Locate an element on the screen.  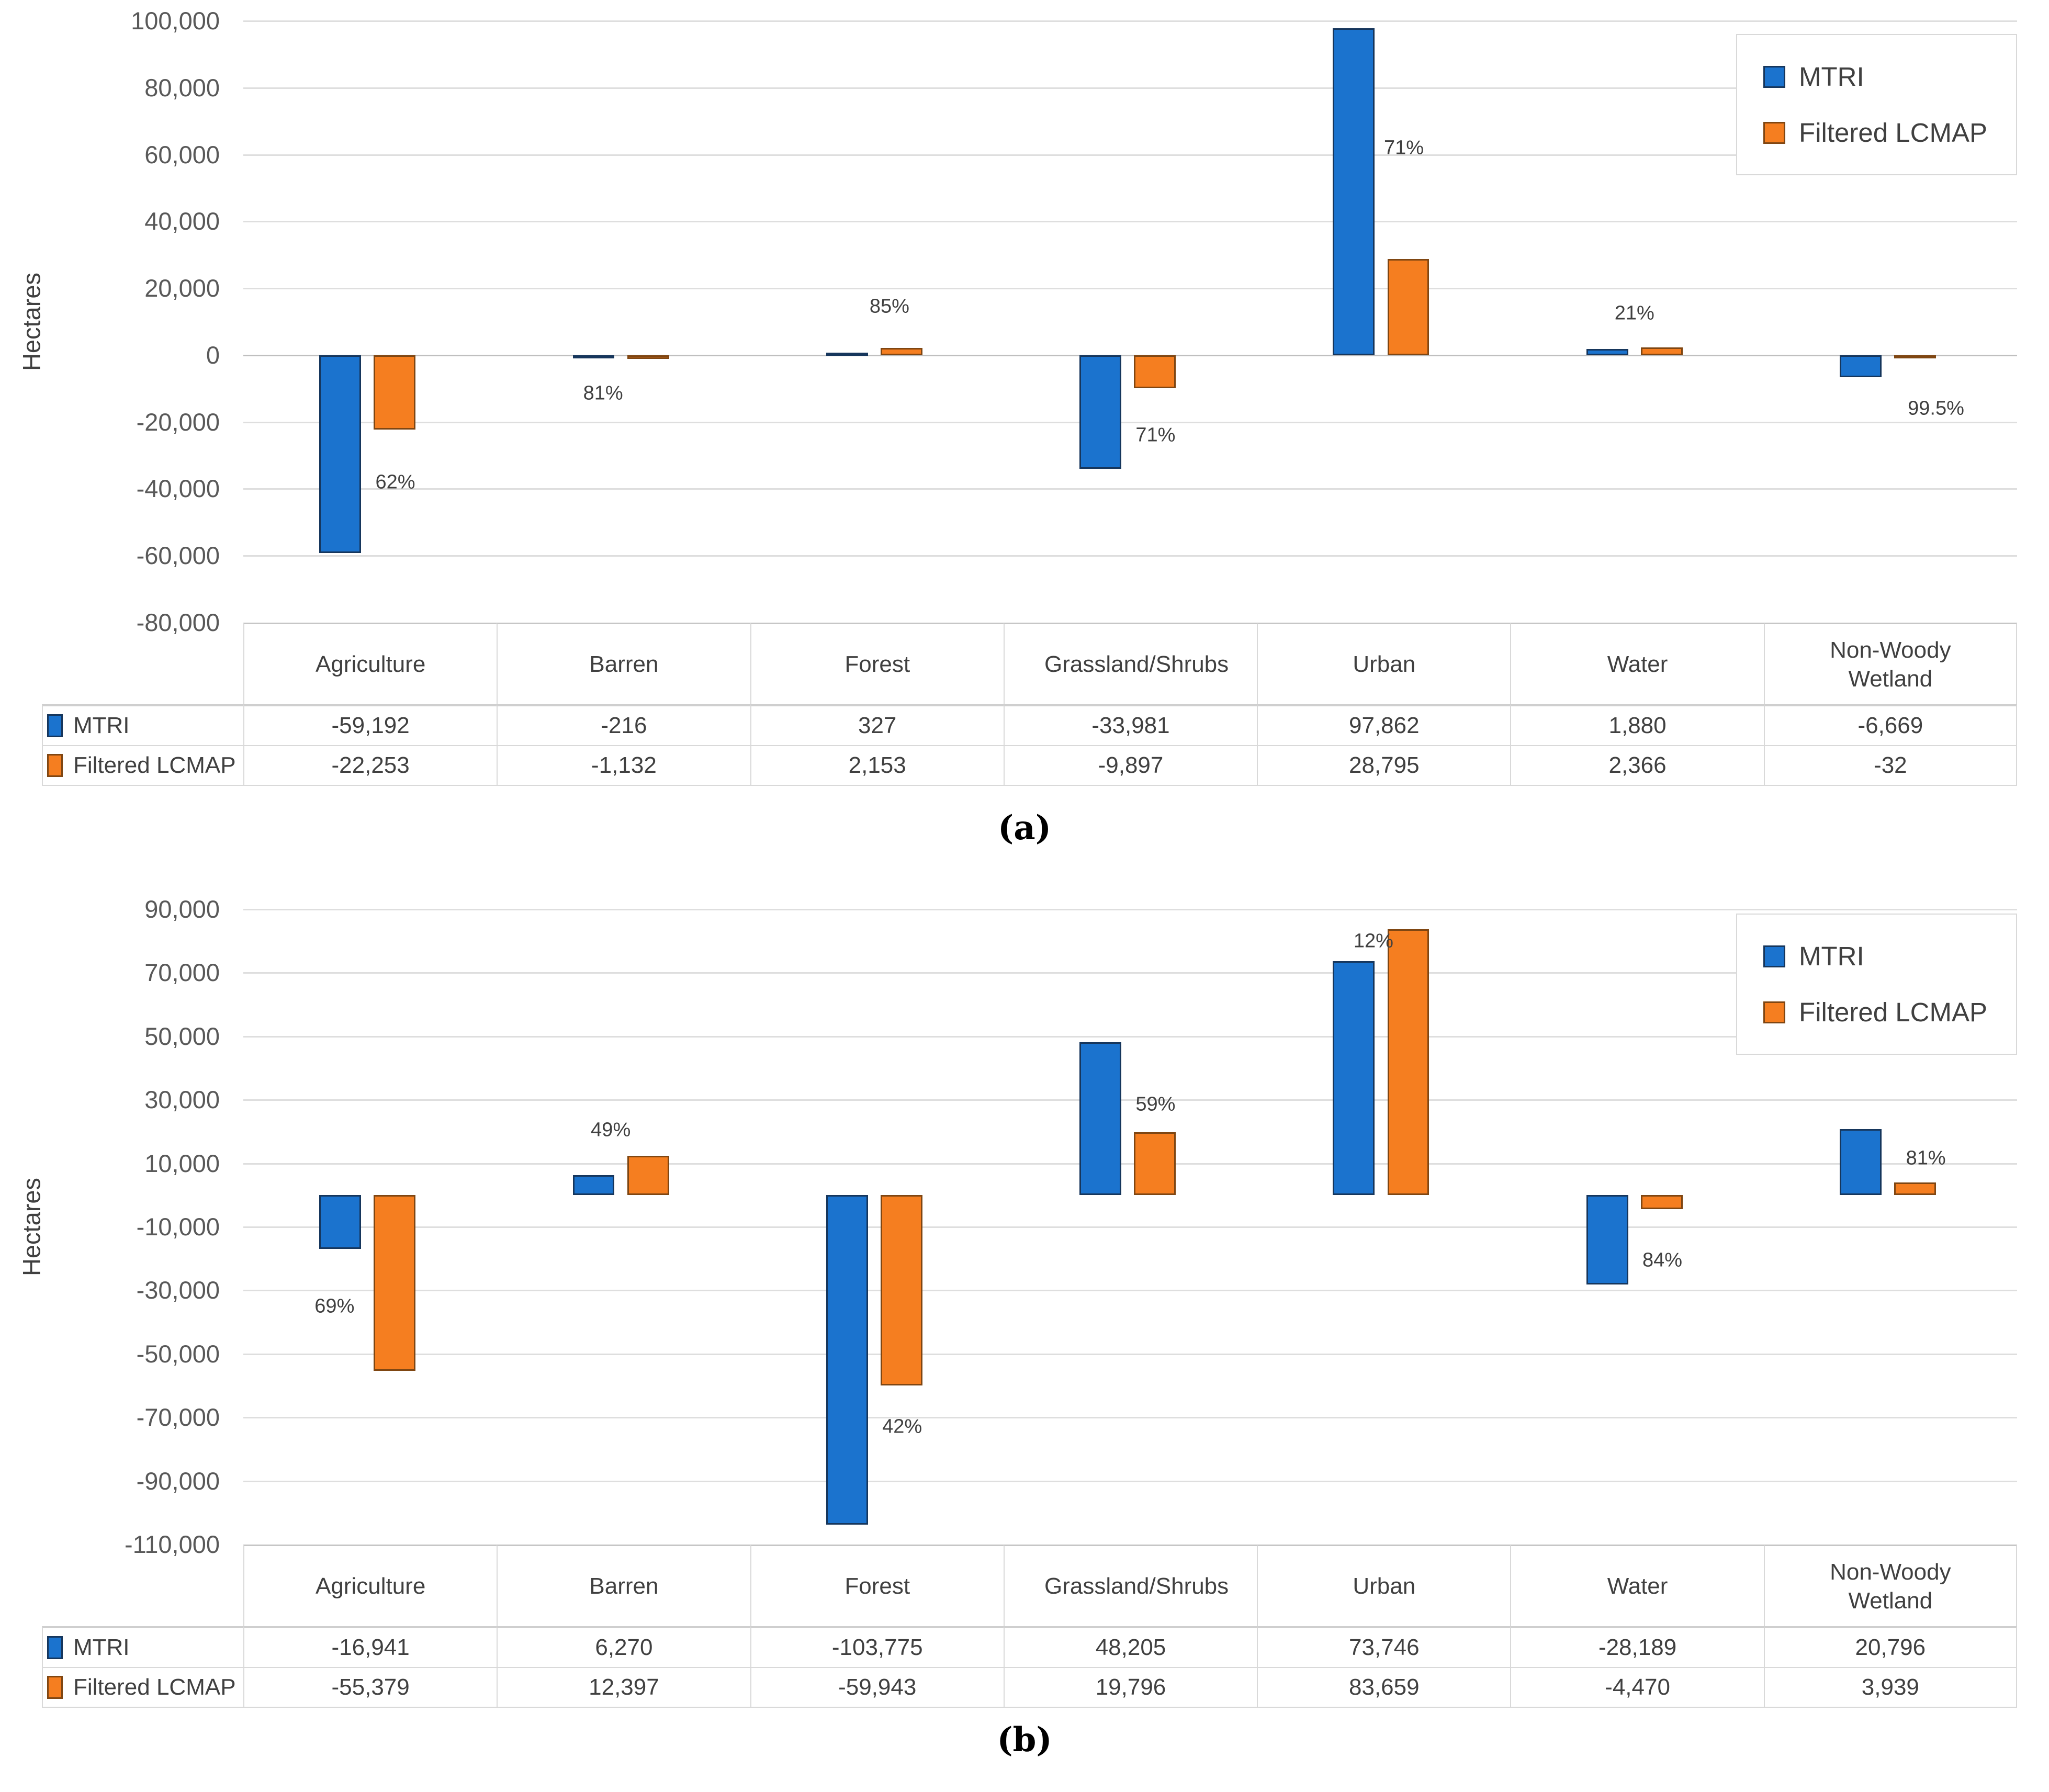
table-value-cell: -1,132 is located at coordinates (623, 765).